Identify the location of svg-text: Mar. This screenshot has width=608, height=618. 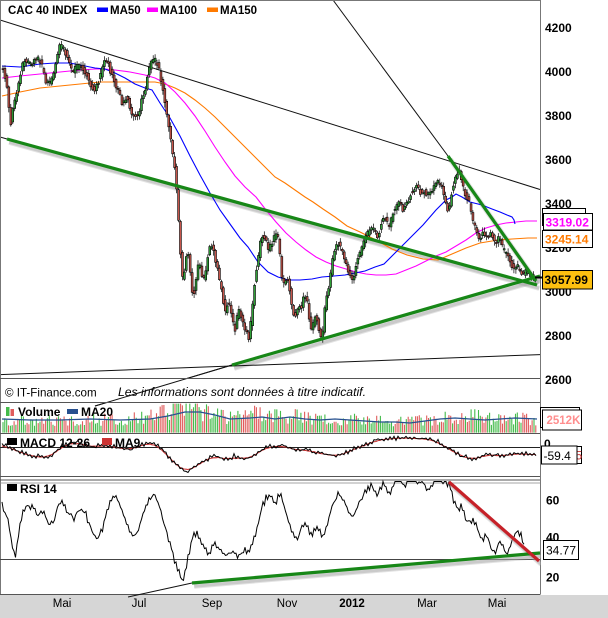
(427, 604).